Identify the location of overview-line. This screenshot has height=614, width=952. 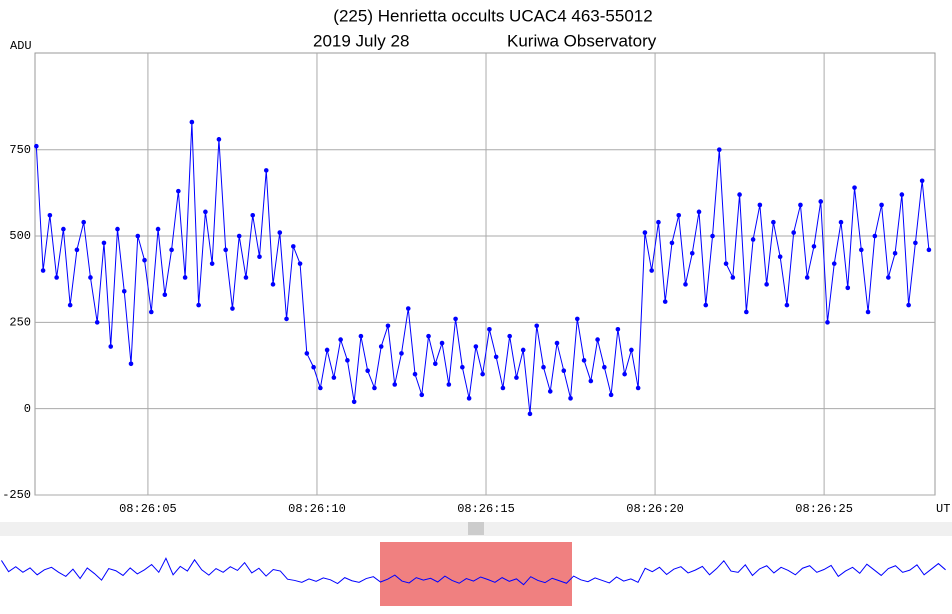
(473, 571).